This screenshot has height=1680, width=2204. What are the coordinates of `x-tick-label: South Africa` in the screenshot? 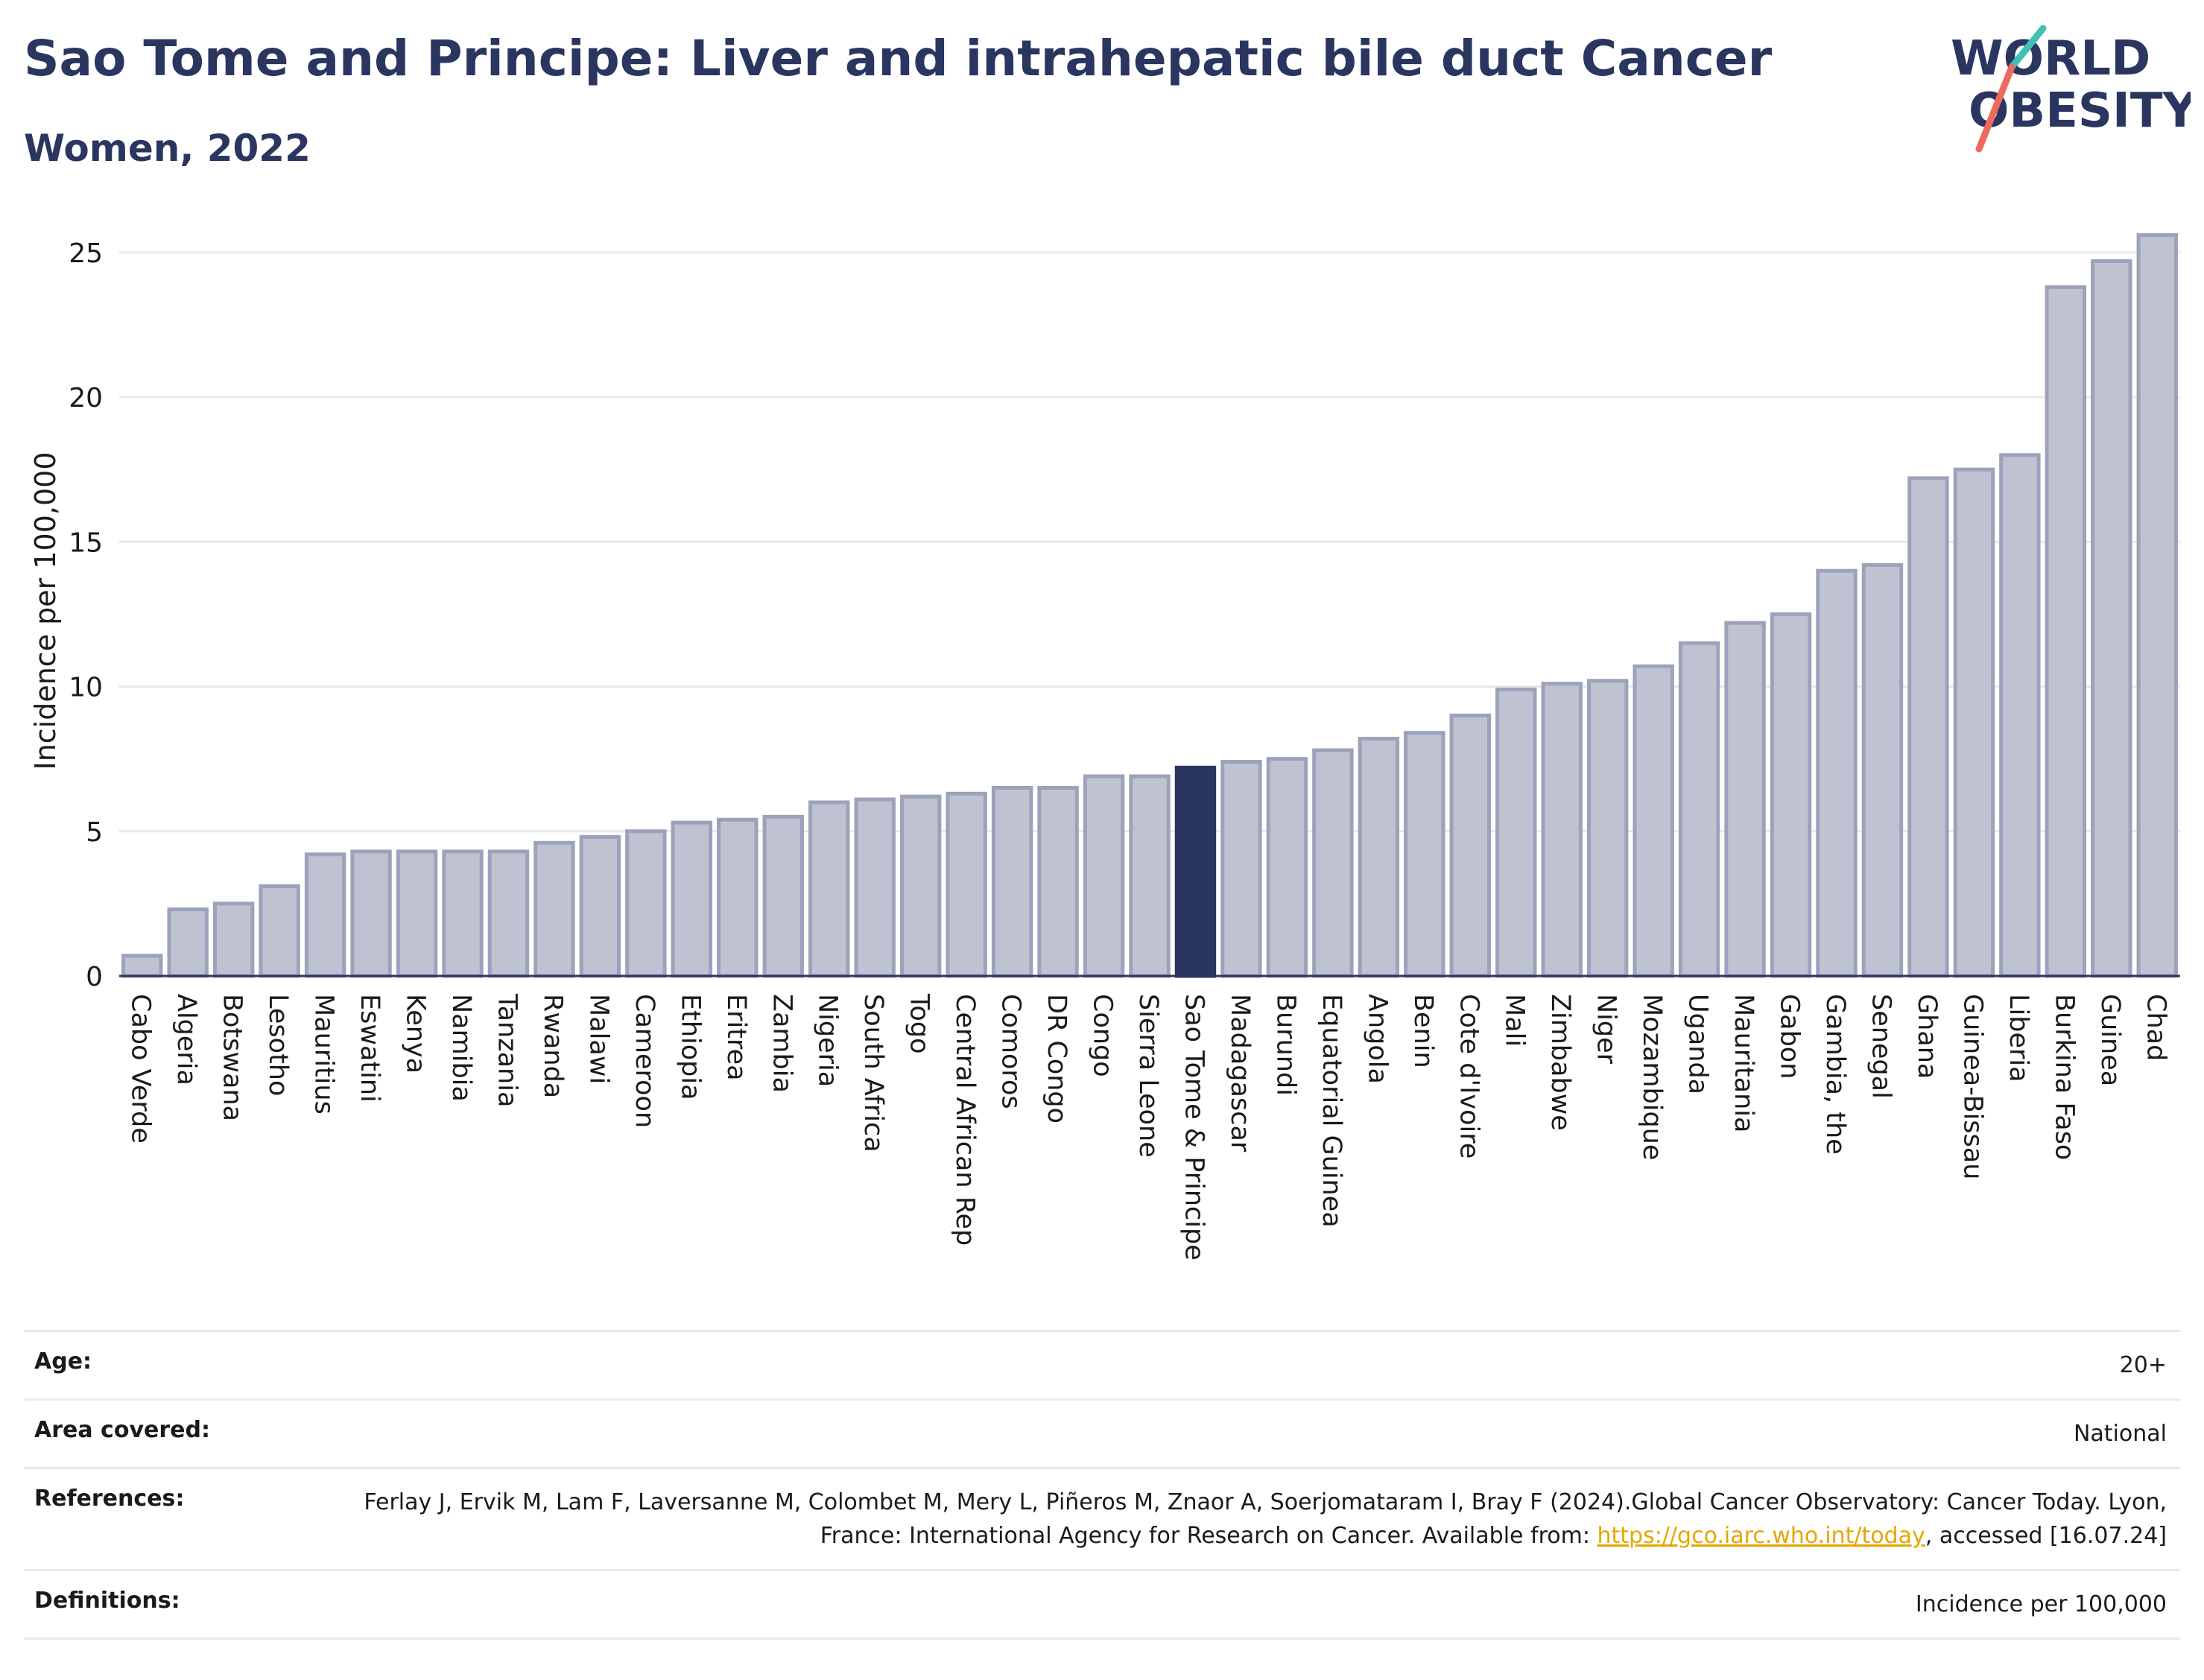 It's located at (873, 1073).